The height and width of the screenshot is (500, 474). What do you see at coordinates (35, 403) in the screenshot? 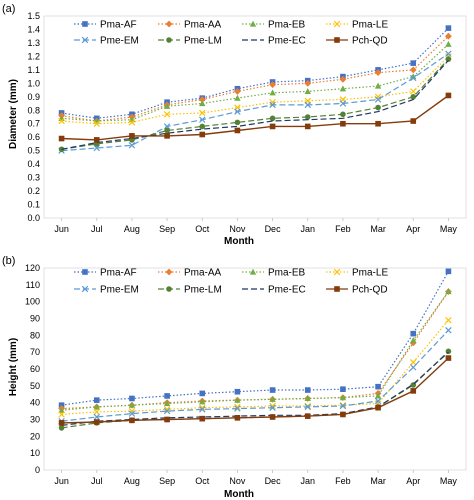
I see `y-tick-label: 40` at bounding box center [35, 403].